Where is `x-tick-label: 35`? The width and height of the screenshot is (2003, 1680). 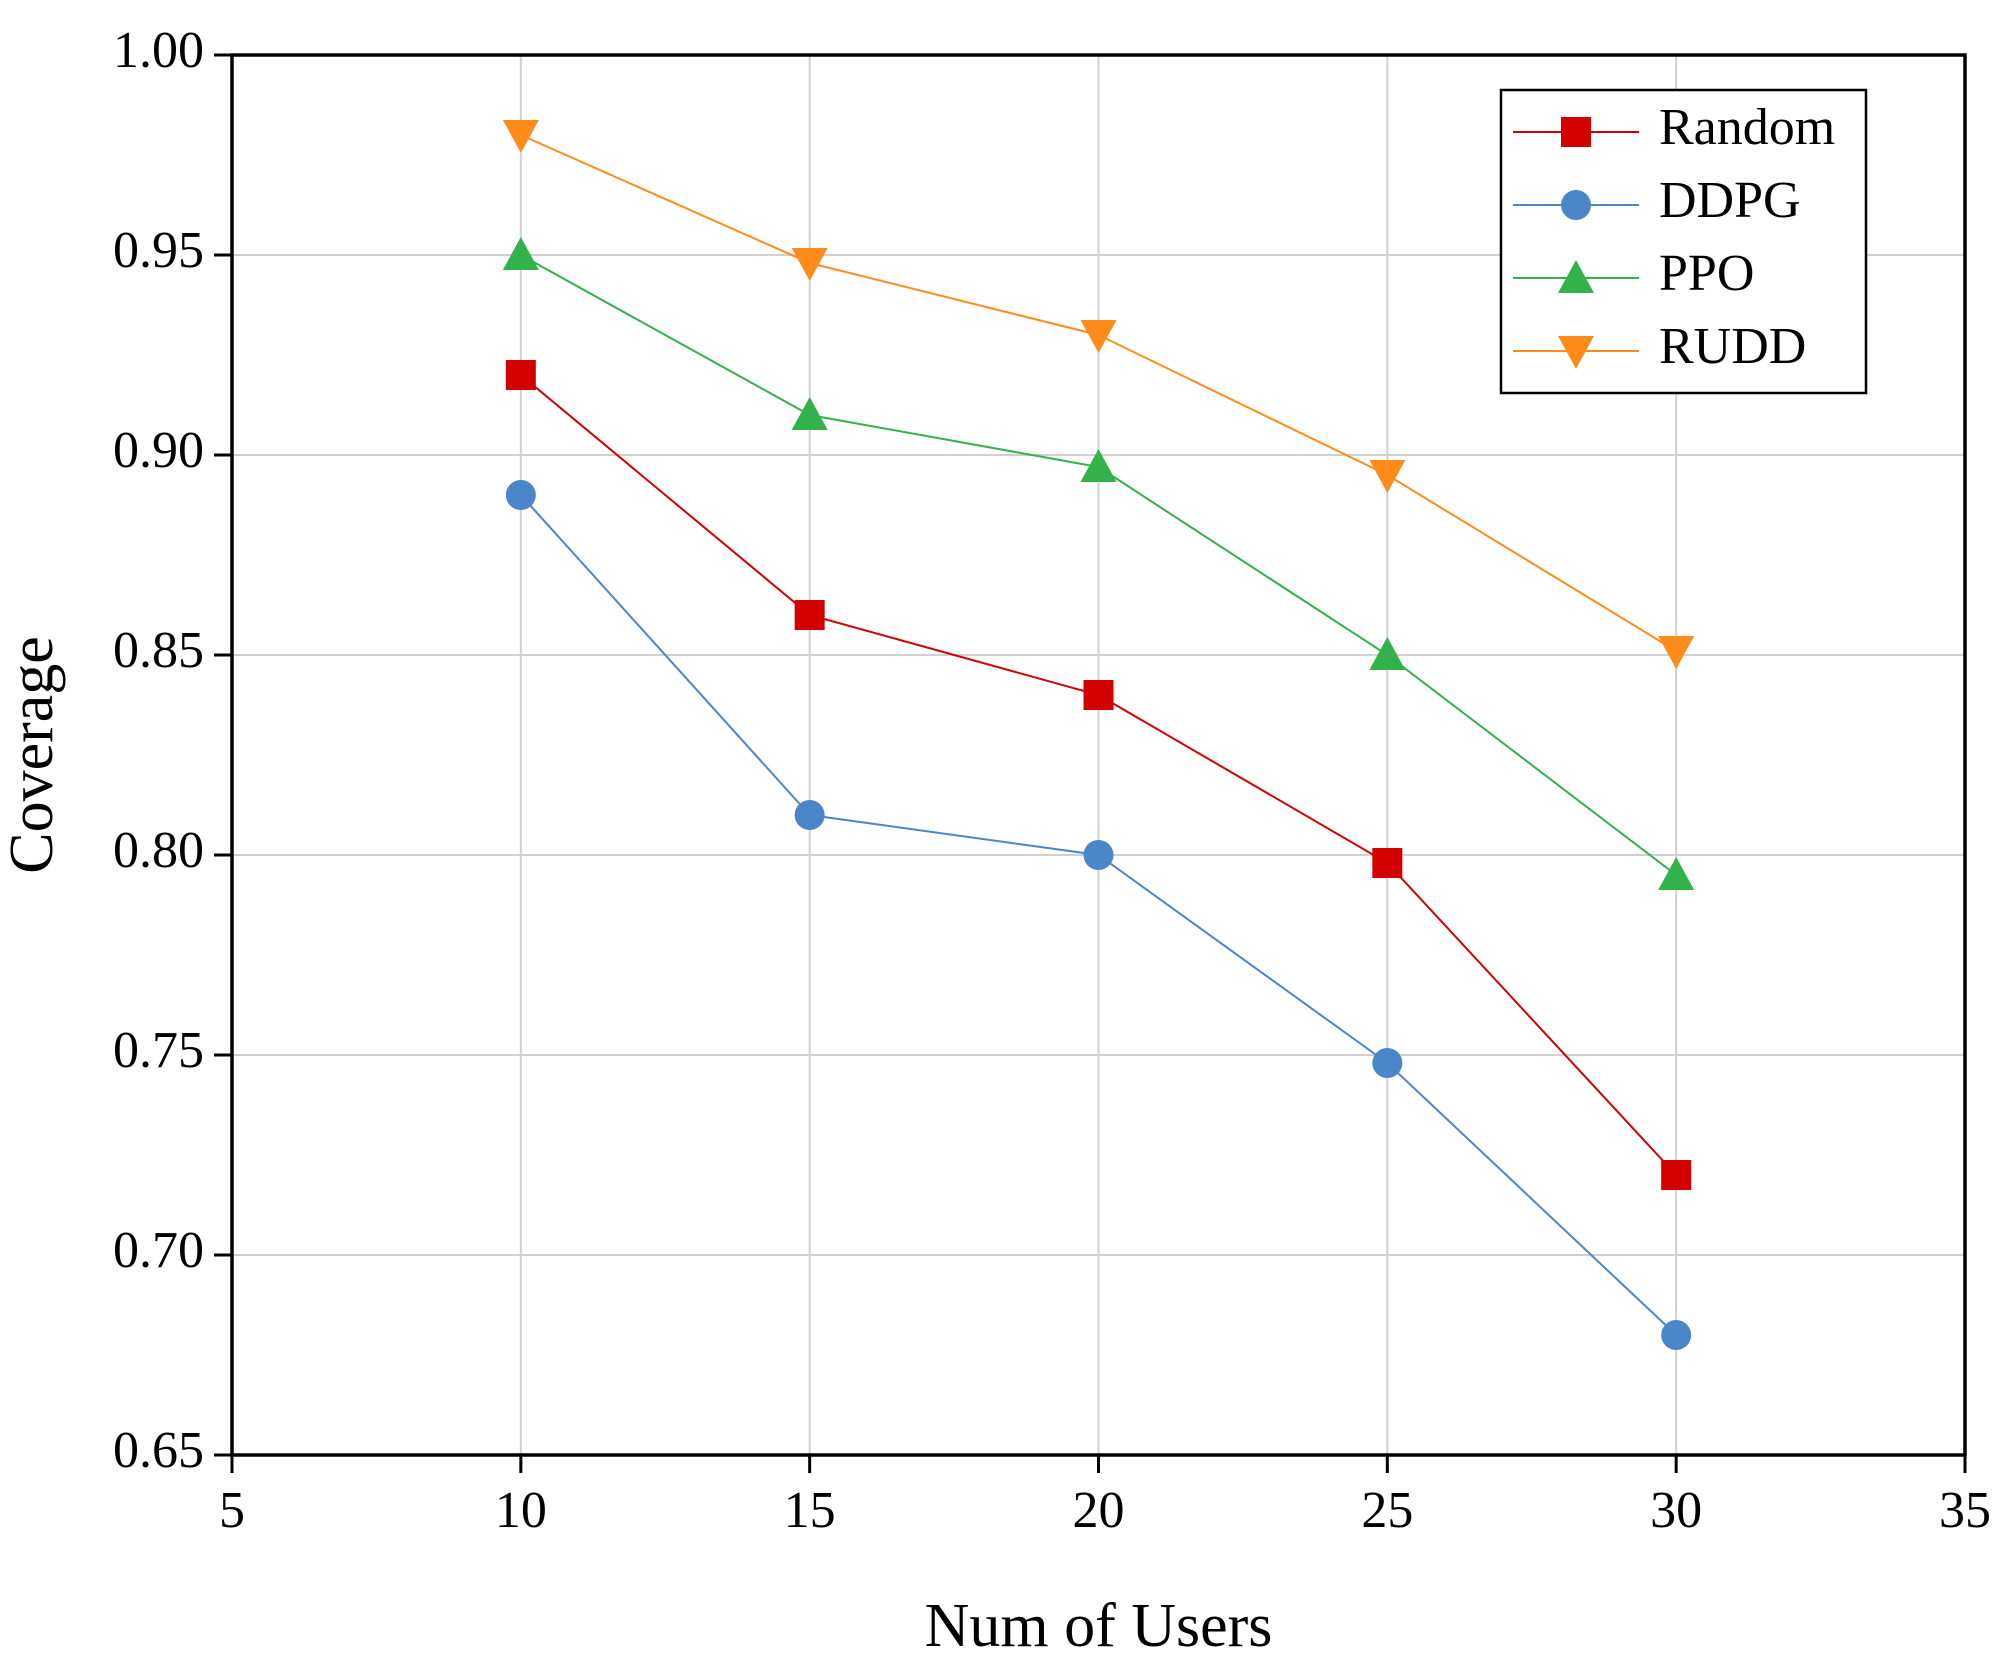 x-tick-label: 35 is located at coordinates (1965, 1510).